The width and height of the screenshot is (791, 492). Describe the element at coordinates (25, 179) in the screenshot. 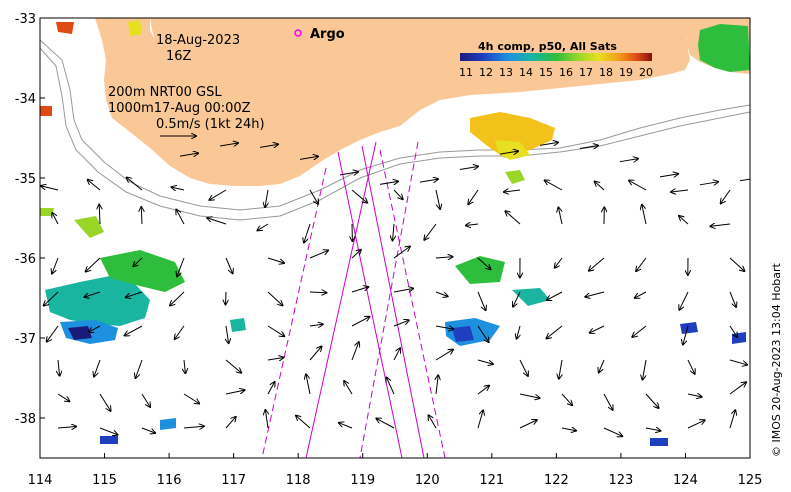

I see `y-tick-label: -35` at that location.